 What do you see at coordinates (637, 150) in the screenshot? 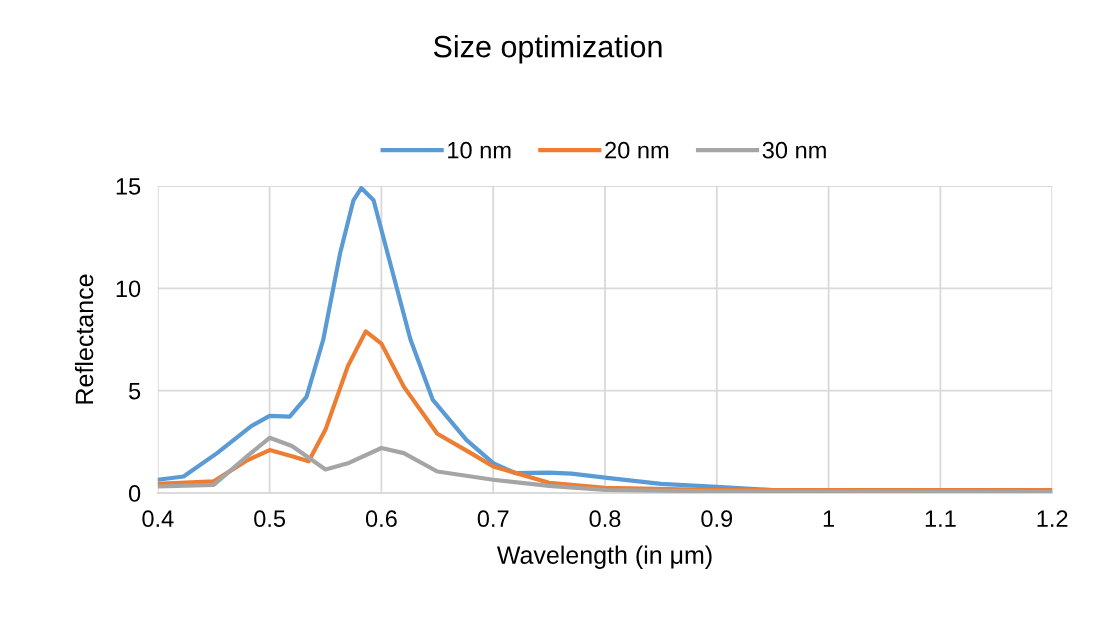
I see `legend-label: 20 nm` at bounding box center [637, 150].